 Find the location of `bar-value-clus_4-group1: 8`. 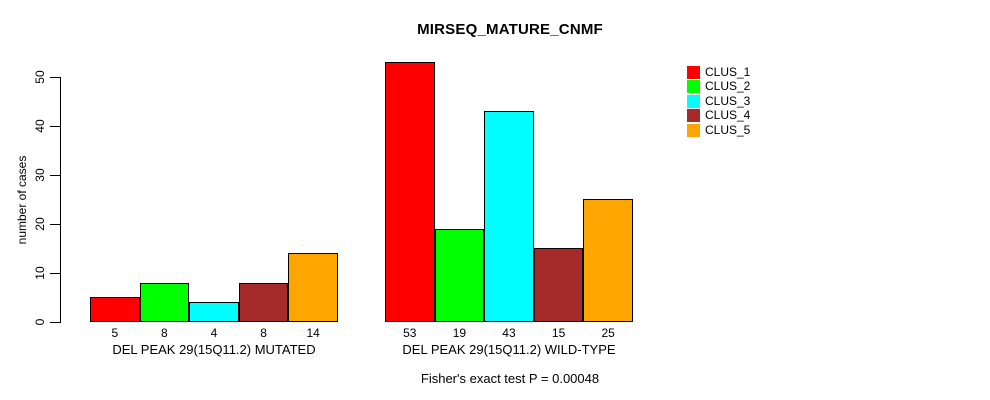

bar-value-clus_4-group1: 8 is located at coordinates (263, 333).